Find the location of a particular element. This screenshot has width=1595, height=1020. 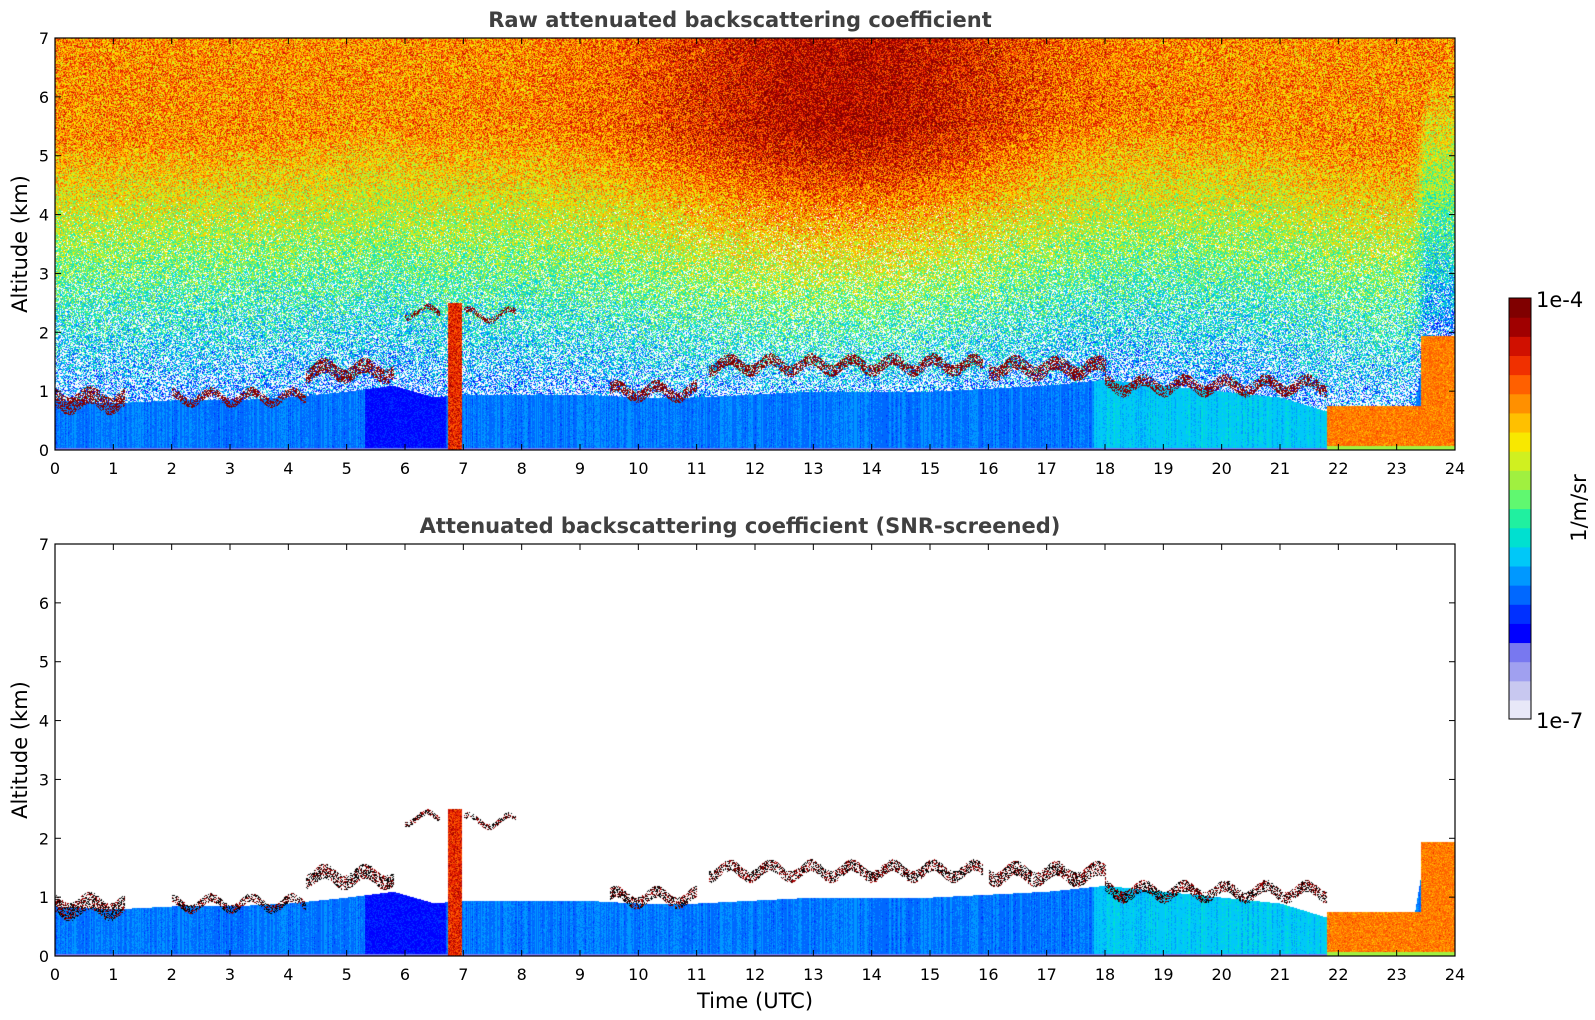

y-tick-label: 5 is located at coordinates (44, 662).